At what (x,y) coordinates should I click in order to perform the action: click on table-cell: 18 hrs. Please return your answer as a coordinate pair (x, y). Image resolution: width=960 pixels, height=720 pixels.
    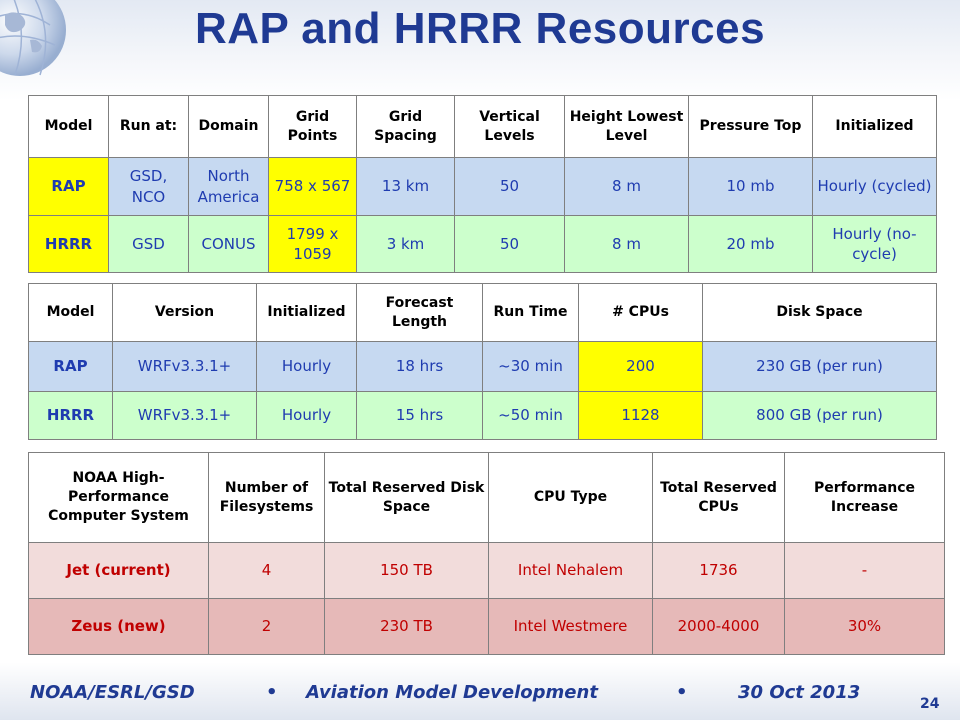
    Looking at the image, I should click on (419, 366).